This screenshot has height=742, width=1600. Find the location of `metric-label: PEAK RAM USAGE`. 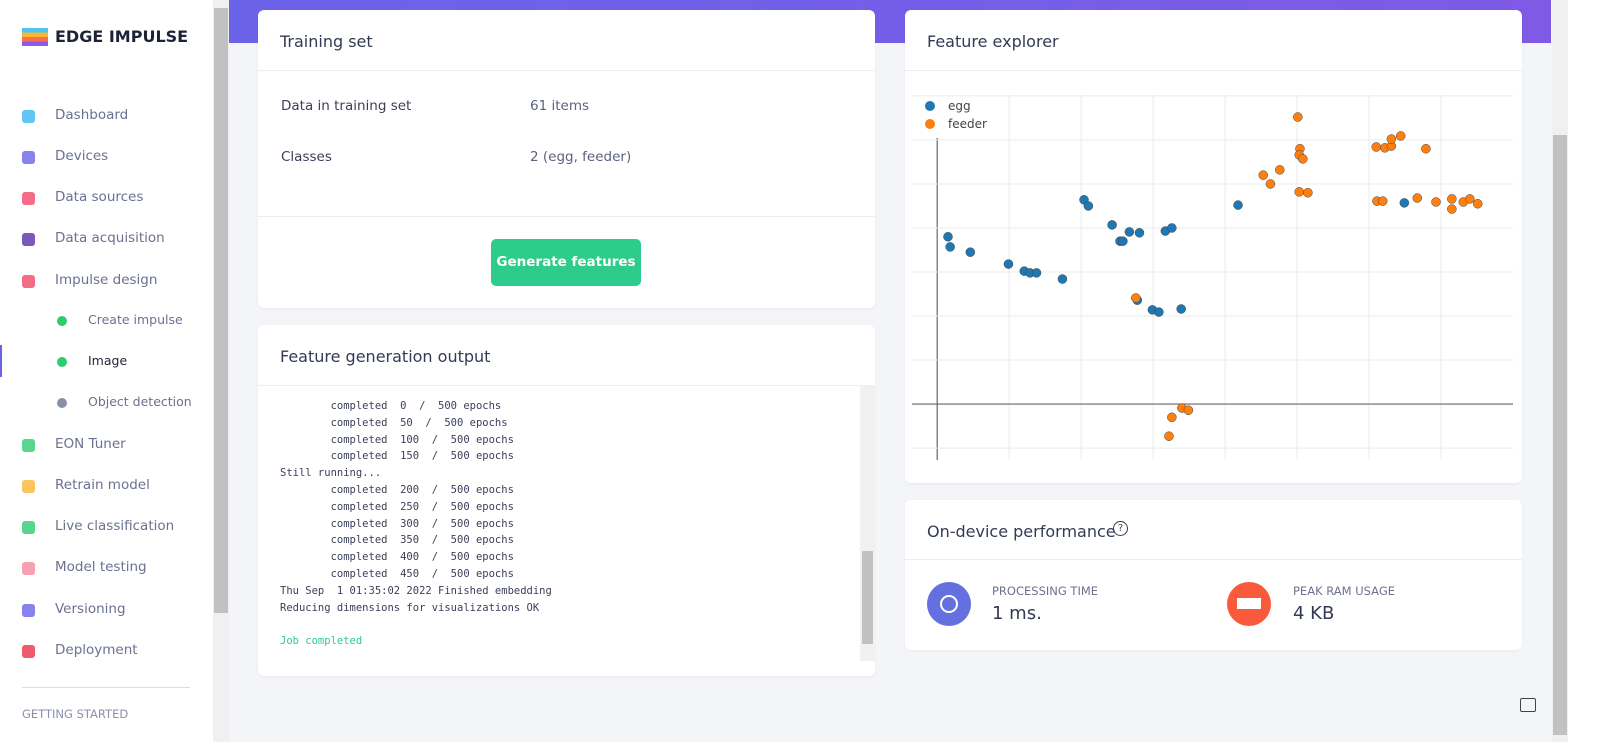

metric-label: PEAK RAM USAGE is located at coordinates (1344, 591).